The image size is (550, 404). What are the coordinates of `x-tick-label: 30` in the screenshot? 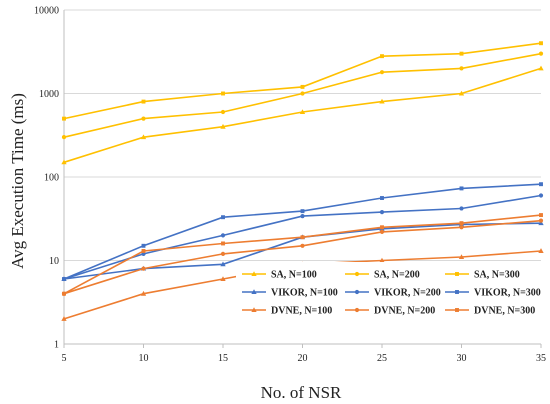 It's located at (462, 358).